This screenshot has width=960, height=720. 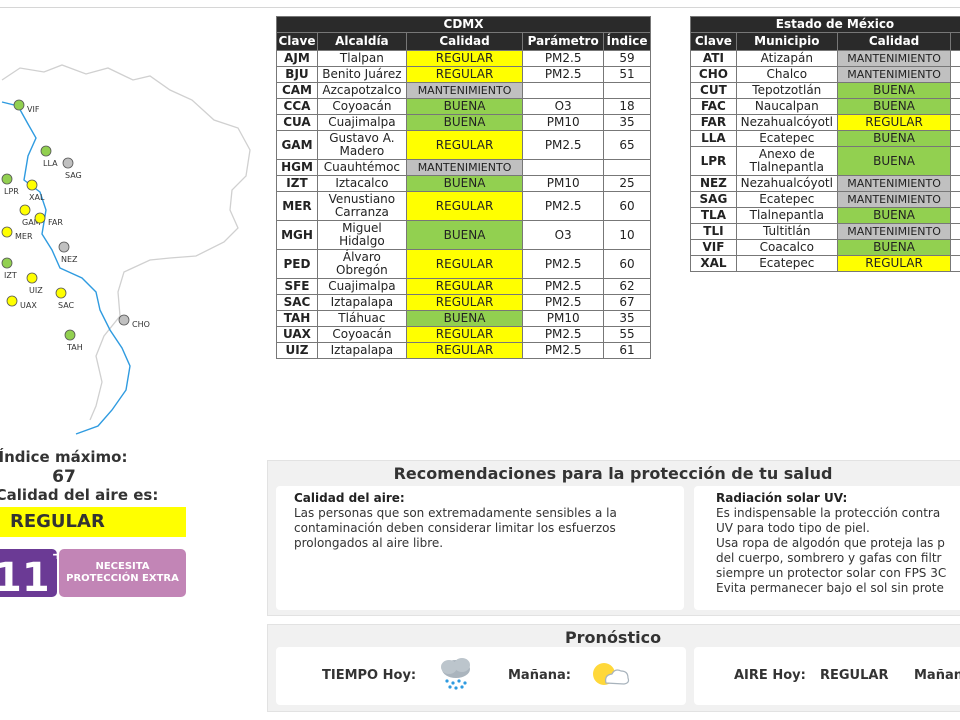 I want to click on index-cell: 51, so click(x=627, y=74).